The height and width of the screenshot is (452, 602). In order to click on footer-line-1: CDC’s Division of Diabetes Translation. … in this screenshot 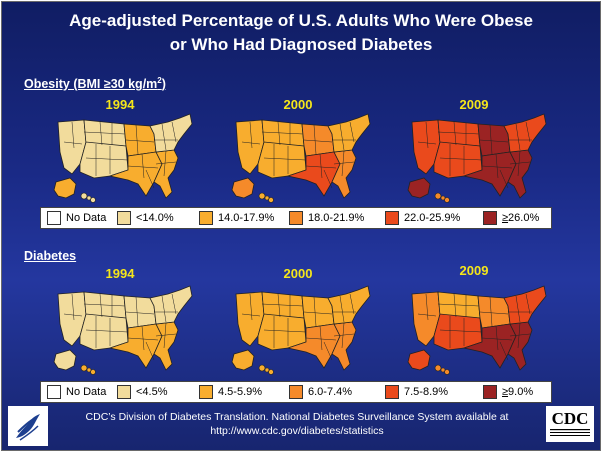, I will do `click(297, 417)`.